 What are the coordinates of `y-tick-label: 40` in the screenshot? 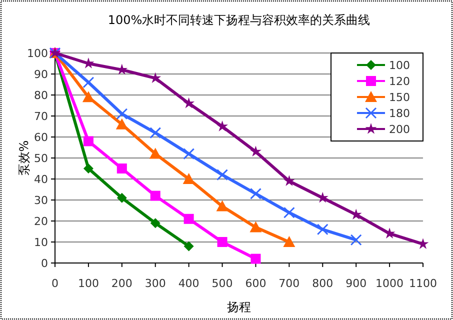 It's located at (41, 179).